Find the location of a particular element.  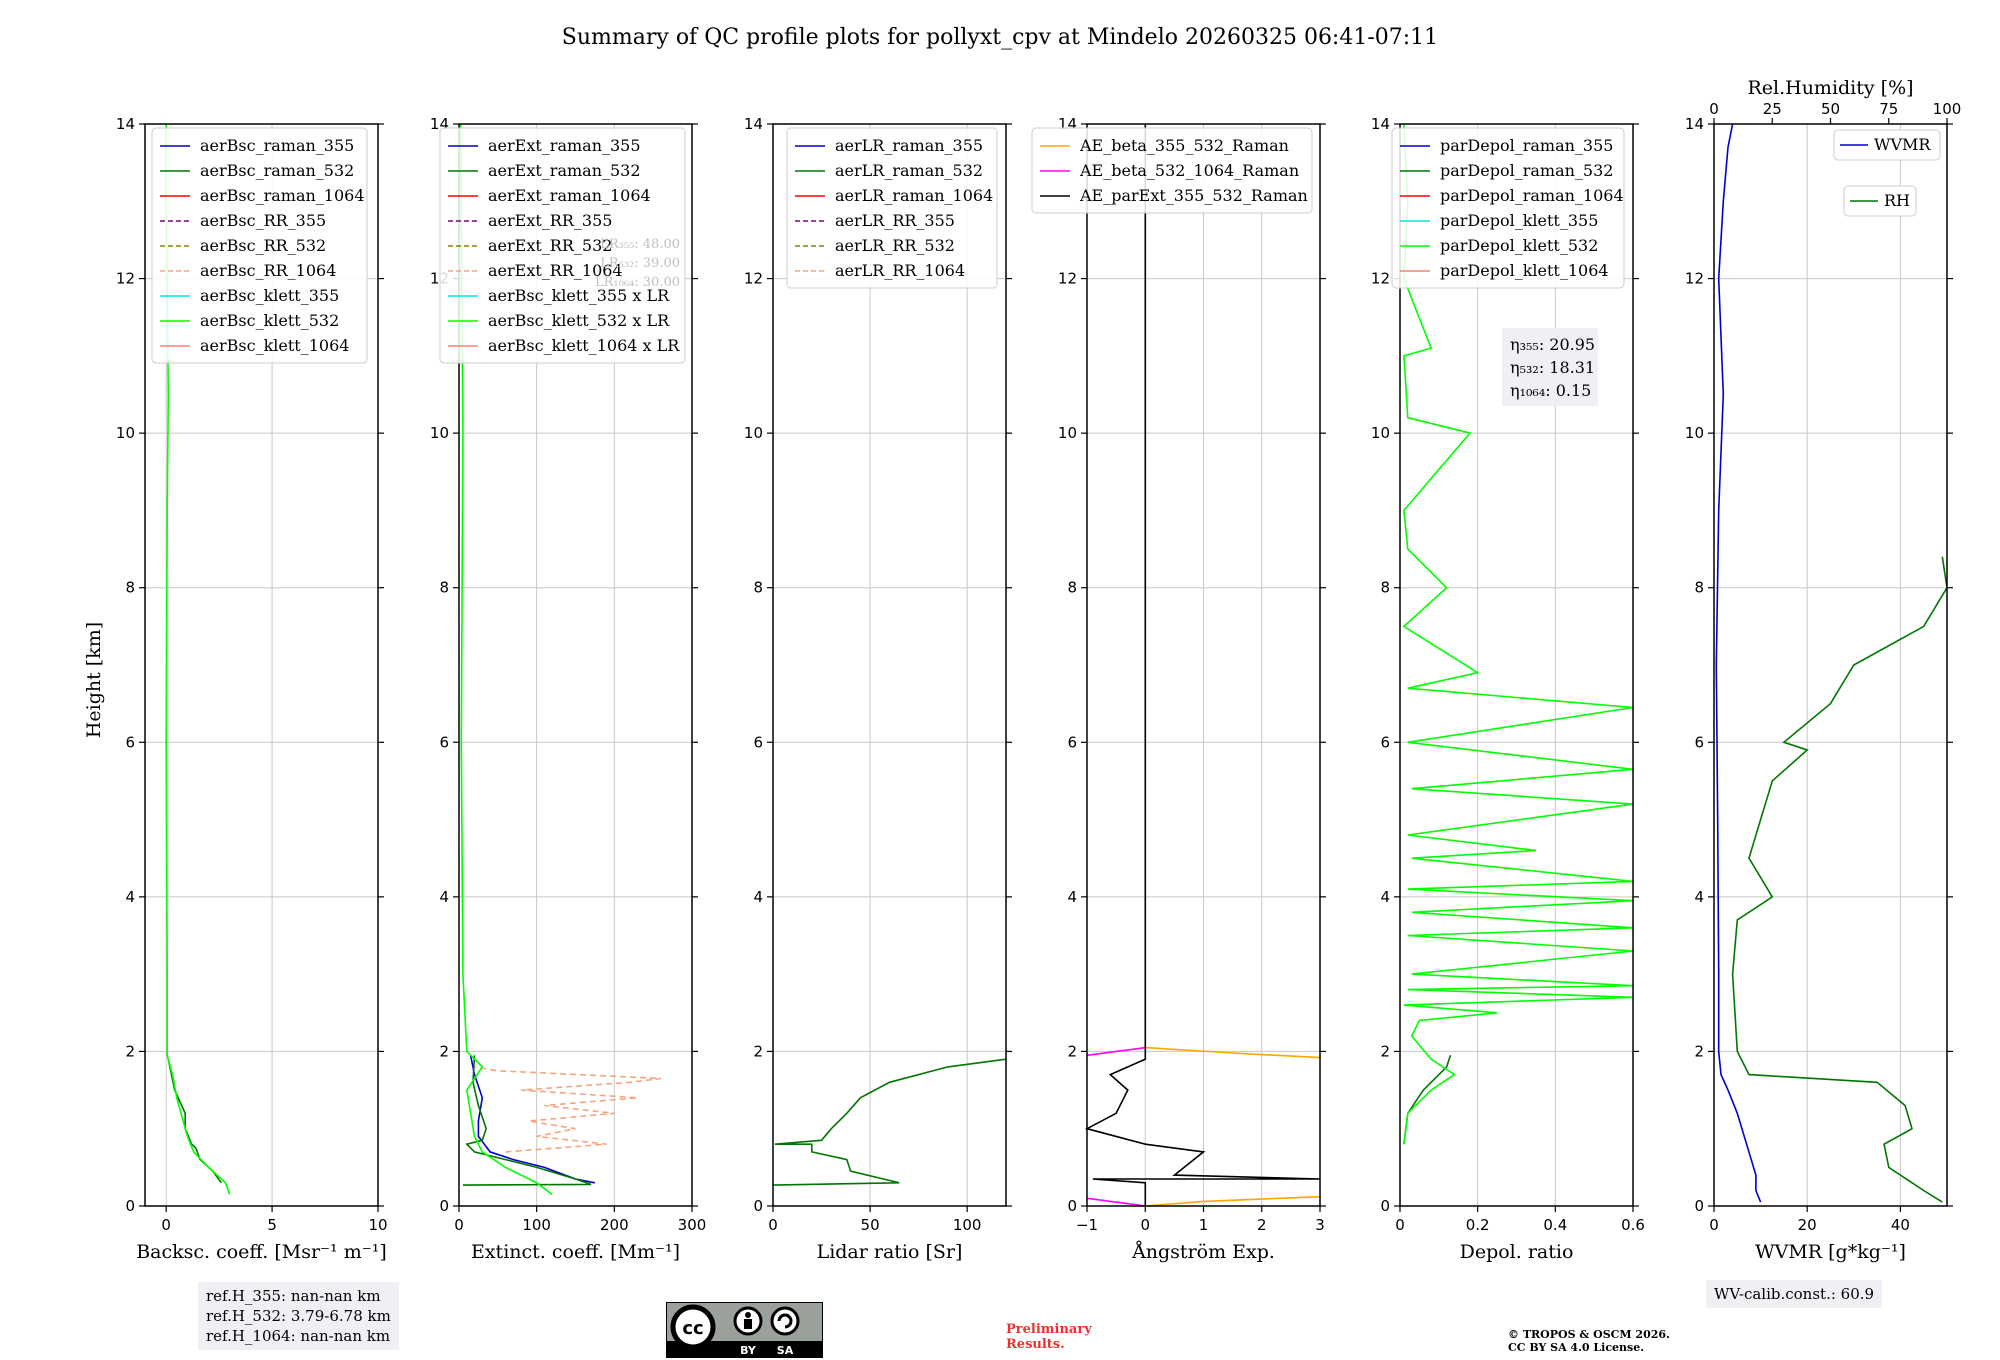

legend-entry: aerLR_raman_1064 is located at coordinates (914, 195).